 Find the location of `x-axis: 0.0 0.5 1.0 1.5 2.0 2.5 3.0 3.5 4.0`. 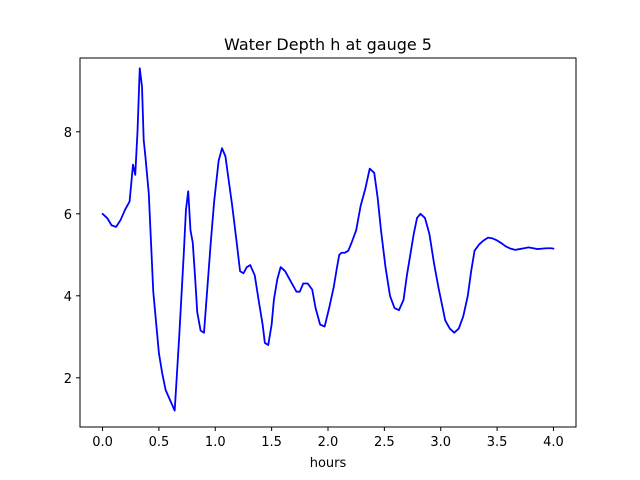

x-axis: 0.0 0.5 1.0 1.5 2.0 2.5 3.0 3.5 4.0 is located at coordinates (328, 438).